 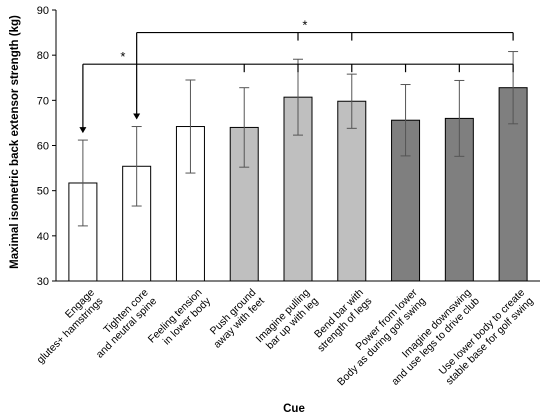 I want to click on y-tick-label: 40, so click(x=43, y=237).